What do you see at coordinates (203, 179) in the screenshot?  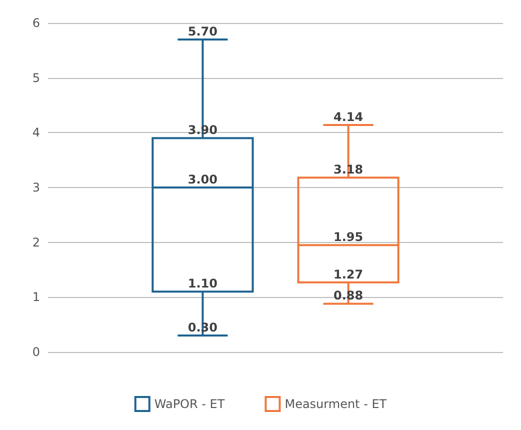 I see `text: 3.00` at bounding box center [203, 179].